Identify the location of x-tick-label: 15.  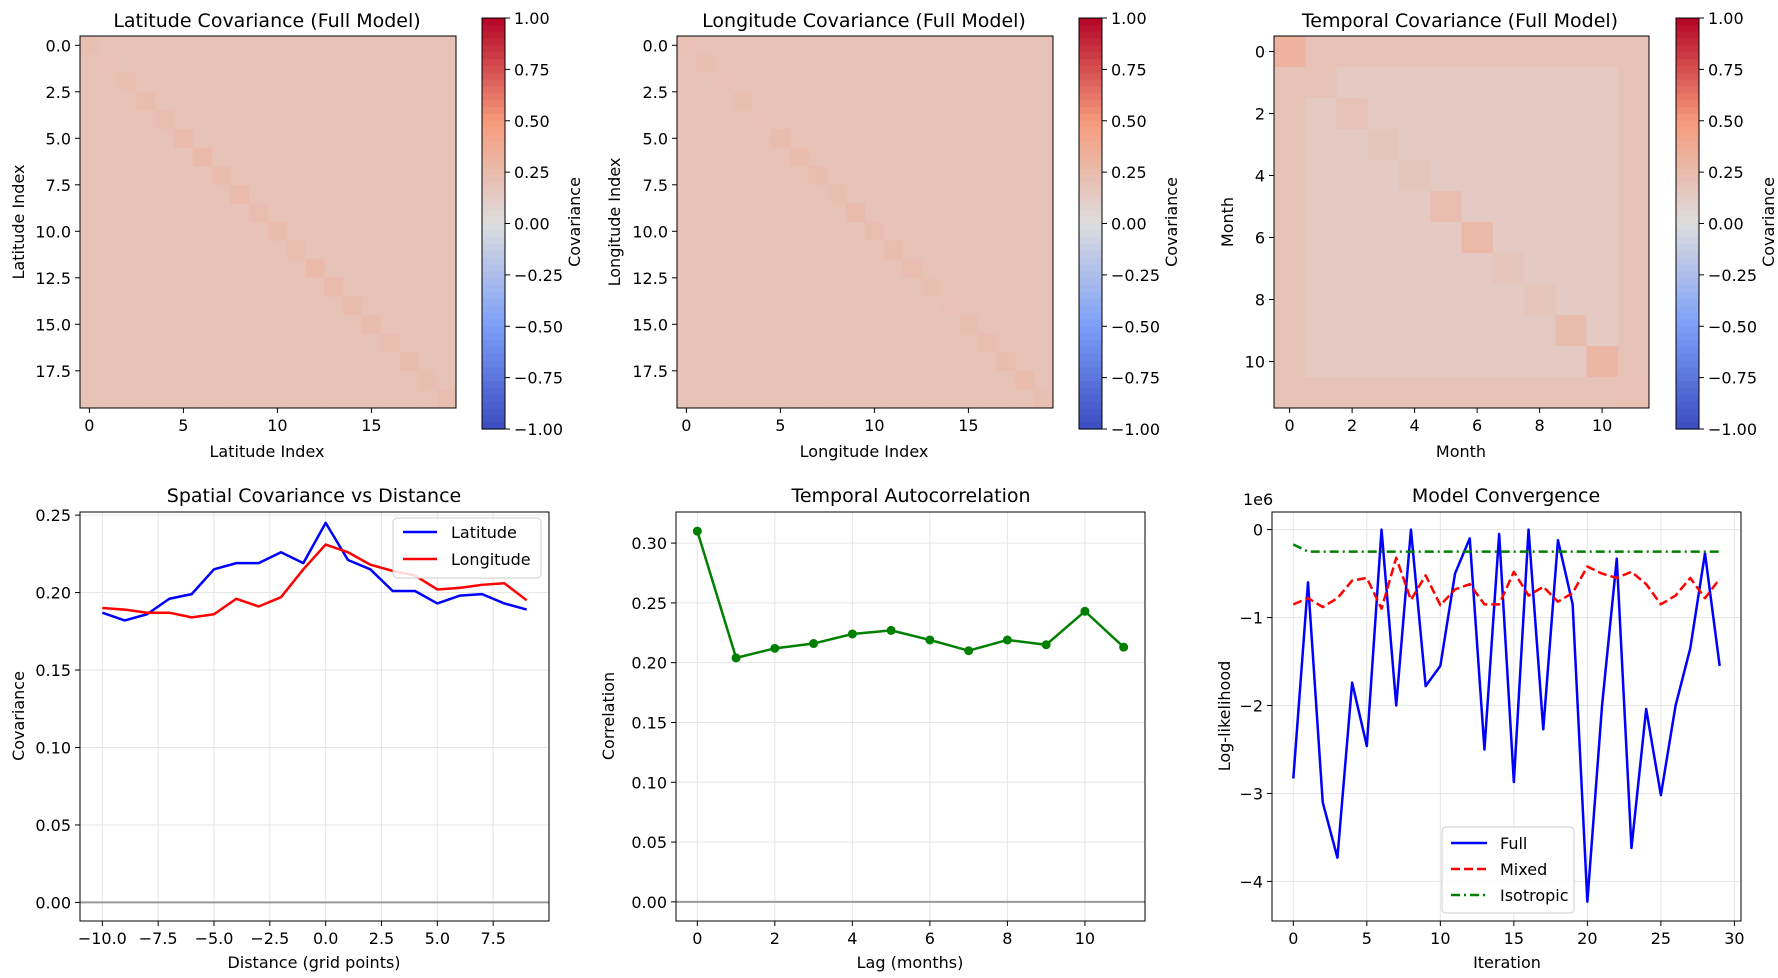
(968, 425).